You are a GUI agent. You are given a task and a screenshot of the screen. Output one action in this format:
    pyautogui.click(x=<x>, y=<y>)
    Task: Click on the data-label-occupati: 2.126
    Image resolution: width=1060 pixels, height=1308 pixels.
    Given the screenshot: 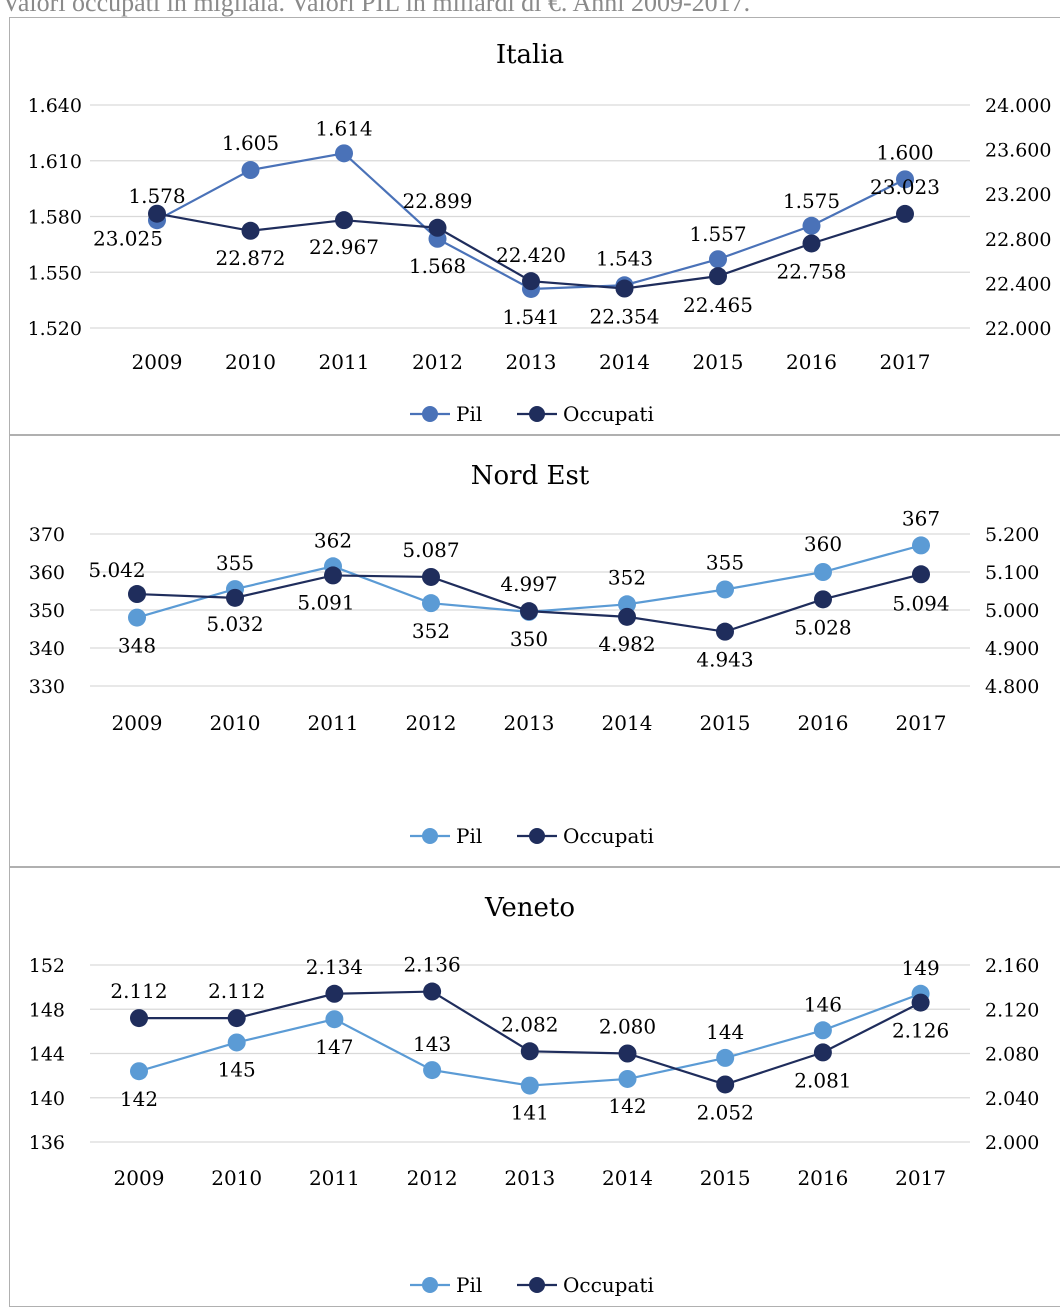 What is the action you would take?
    pyautogui.click(x=920, y=1031)
    